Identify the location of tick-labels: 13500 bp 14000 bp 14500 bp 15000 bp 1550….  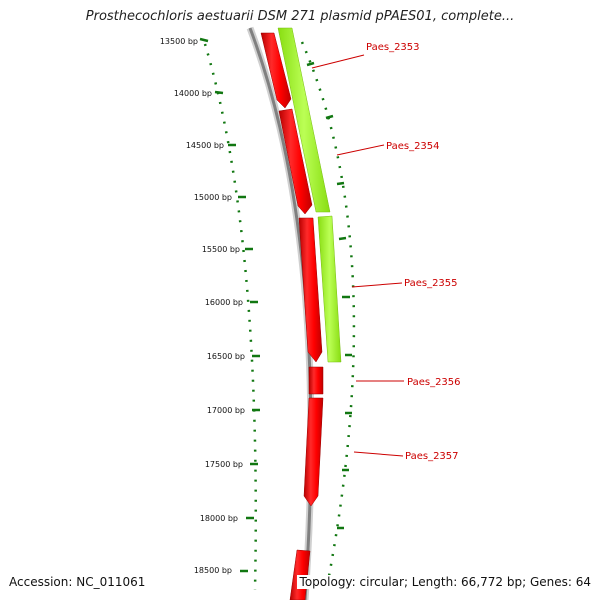
(202, 306).